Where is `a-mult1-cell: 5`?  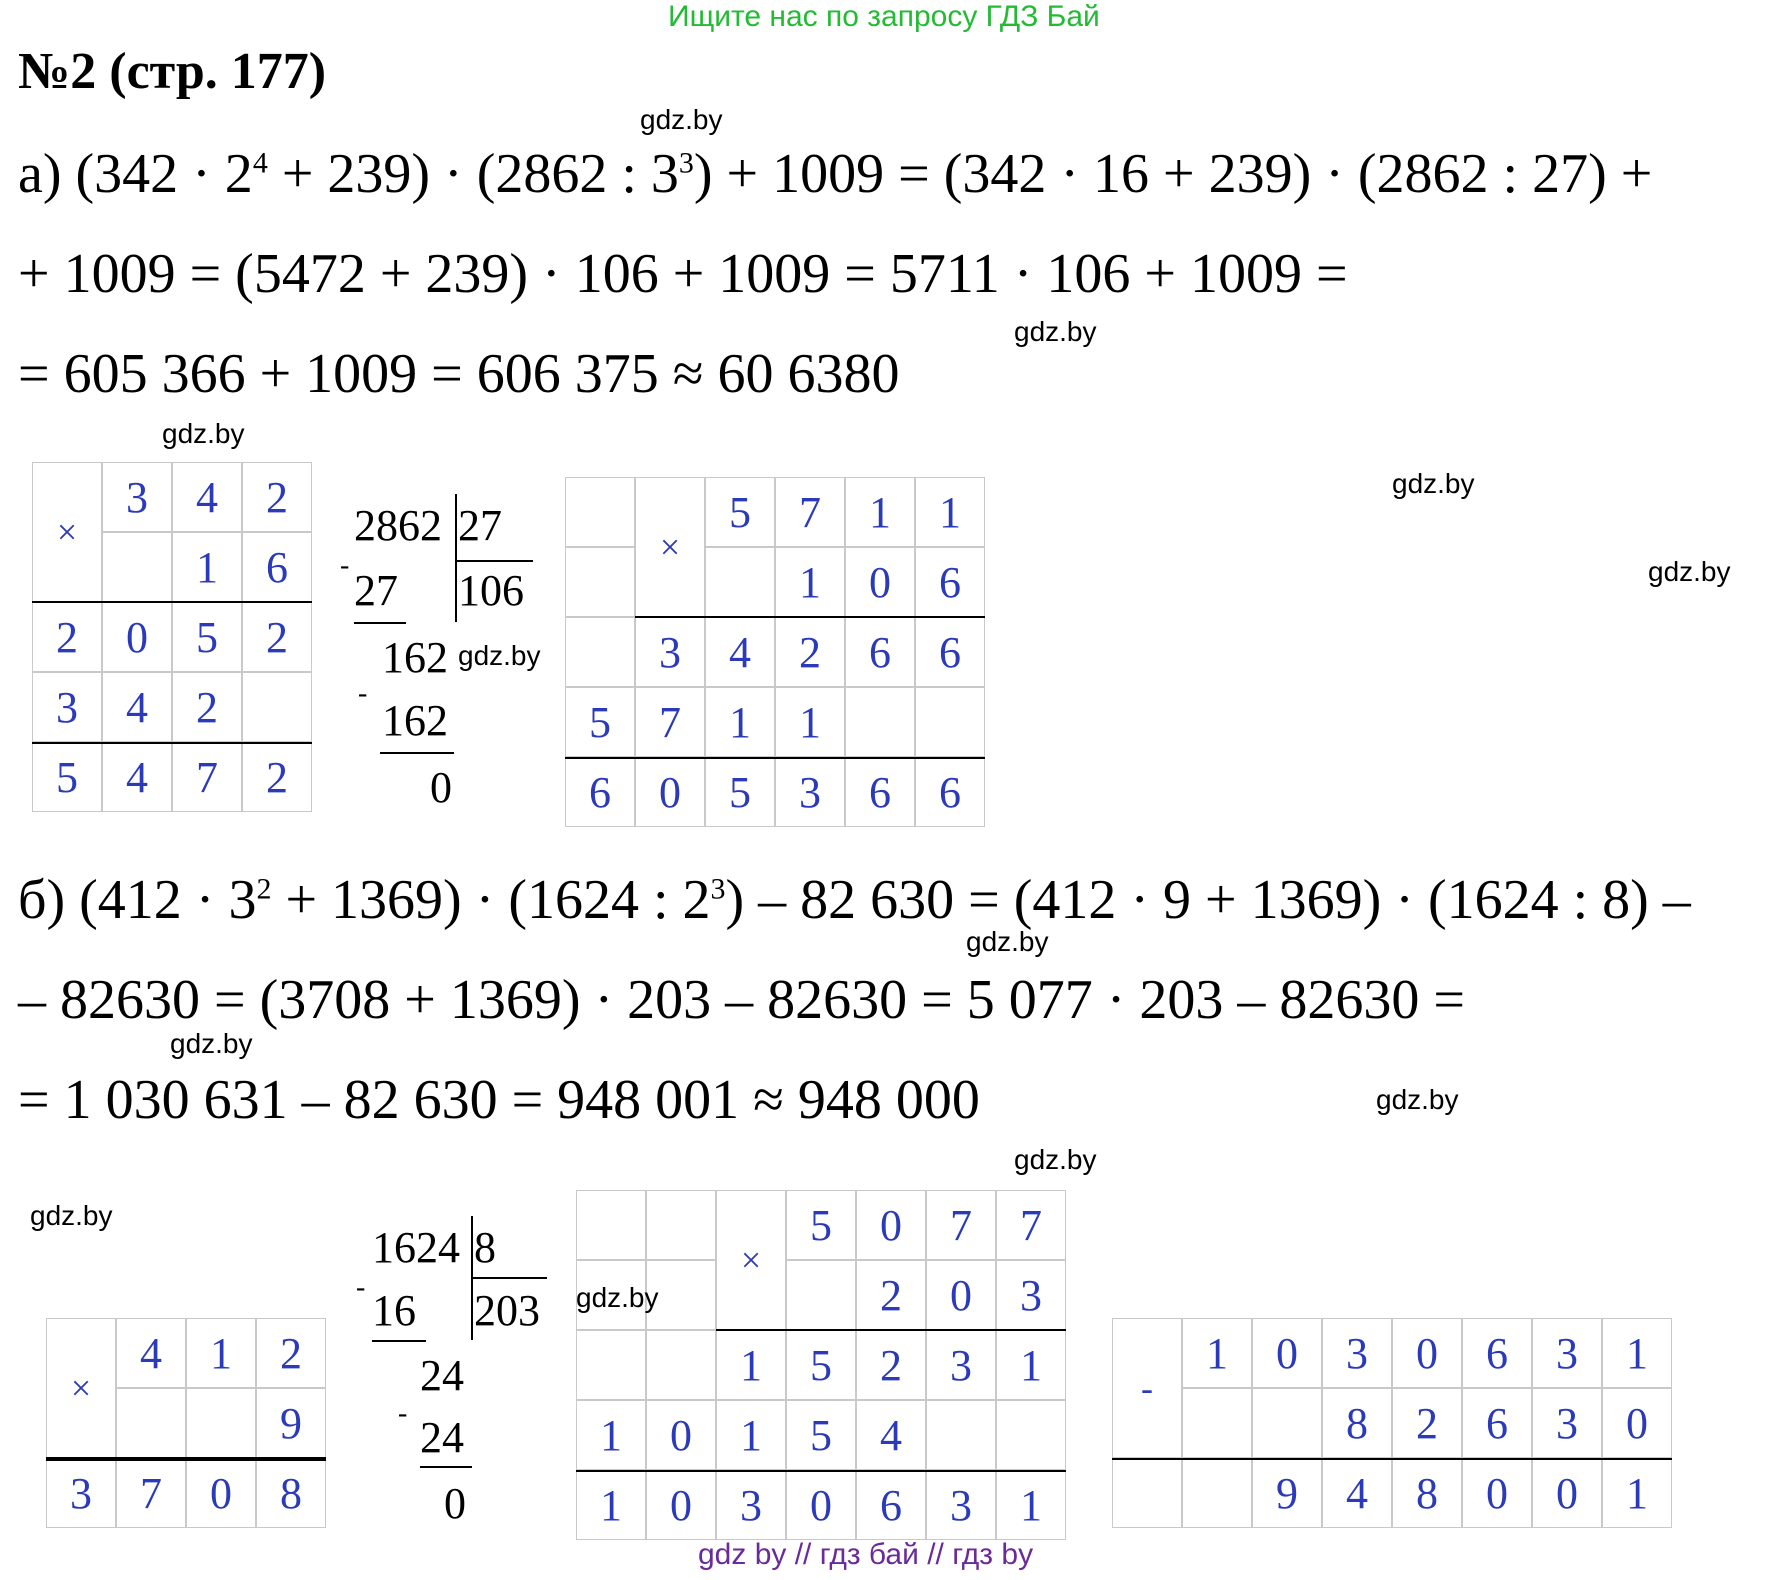 a-mult1-cell: 5 is located at coordinates (67, 777).